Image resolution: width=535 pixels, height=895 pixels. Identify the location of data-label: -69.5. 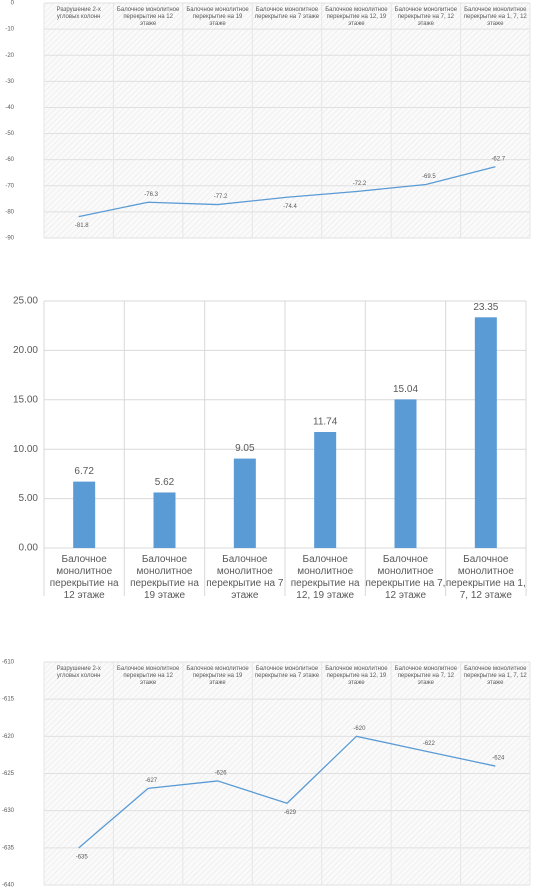
(429, 177).